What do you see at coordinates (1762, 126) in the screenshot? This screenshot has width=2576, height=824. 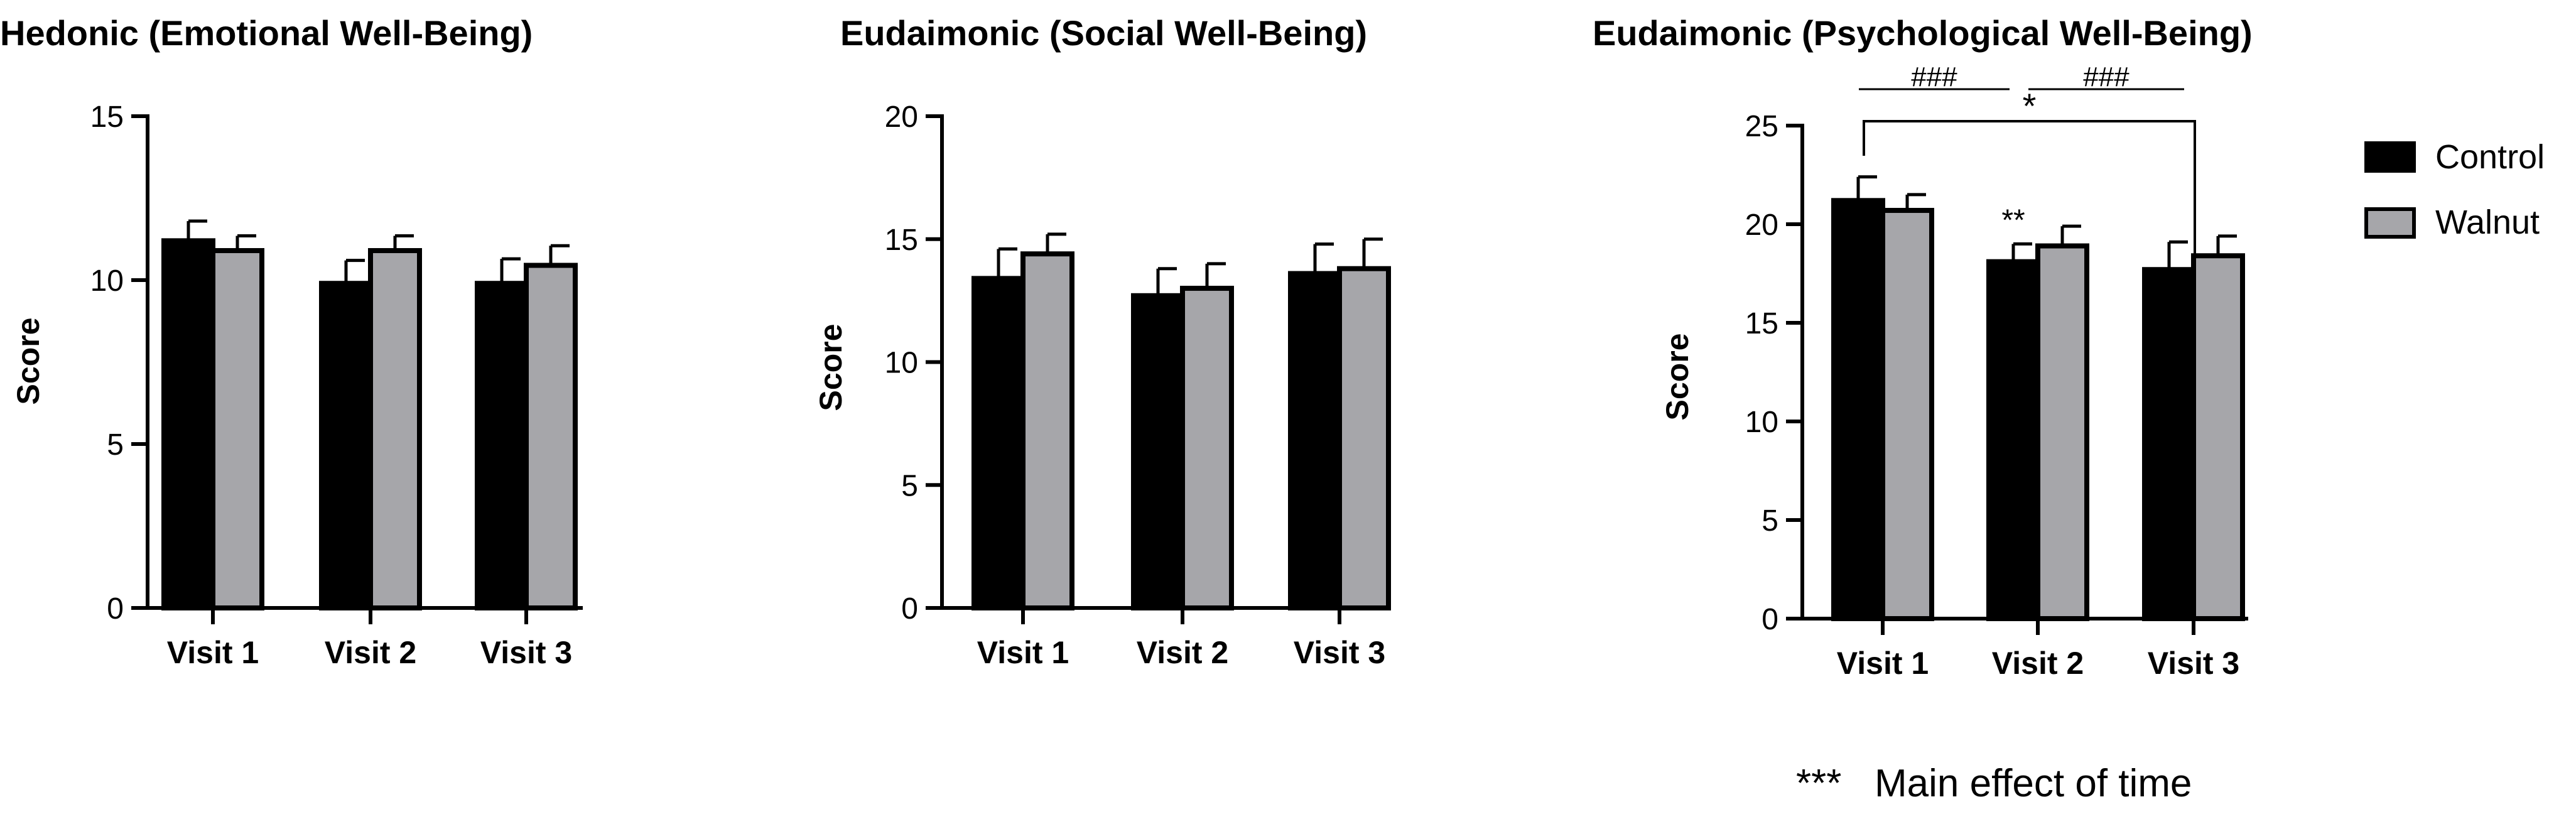 I see `y-tick-label: 25` at bounding box center [1762, 126].